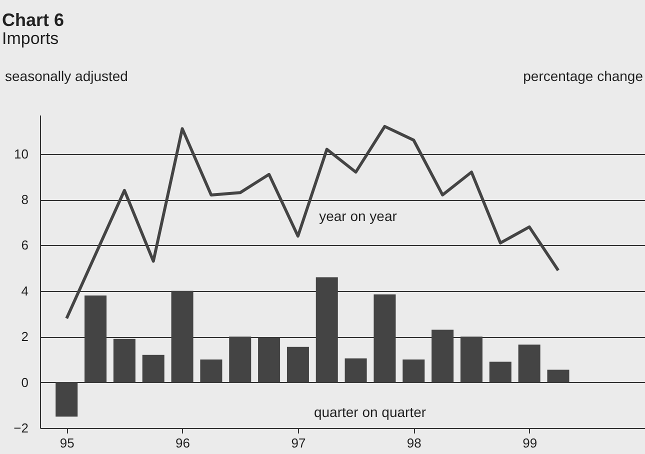  Describe the element at coordinates (21, 154) in the screenshot. I see `y-tick-label: 10` at that location.